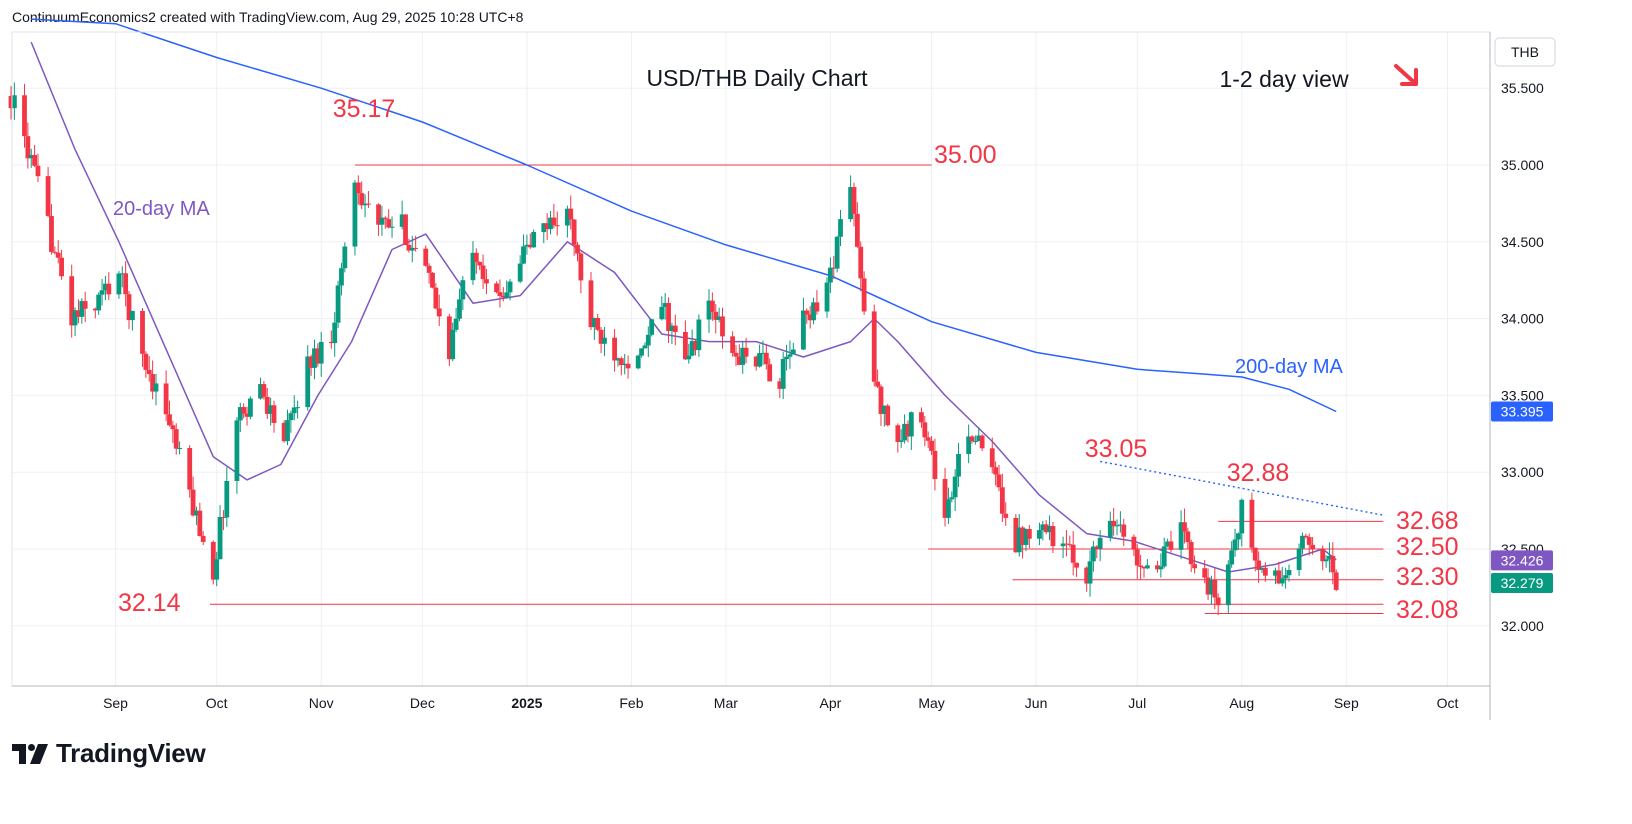 The image size is (1632, 824). I want to click on y-tick-label: 35.500, so click(1522, 88).